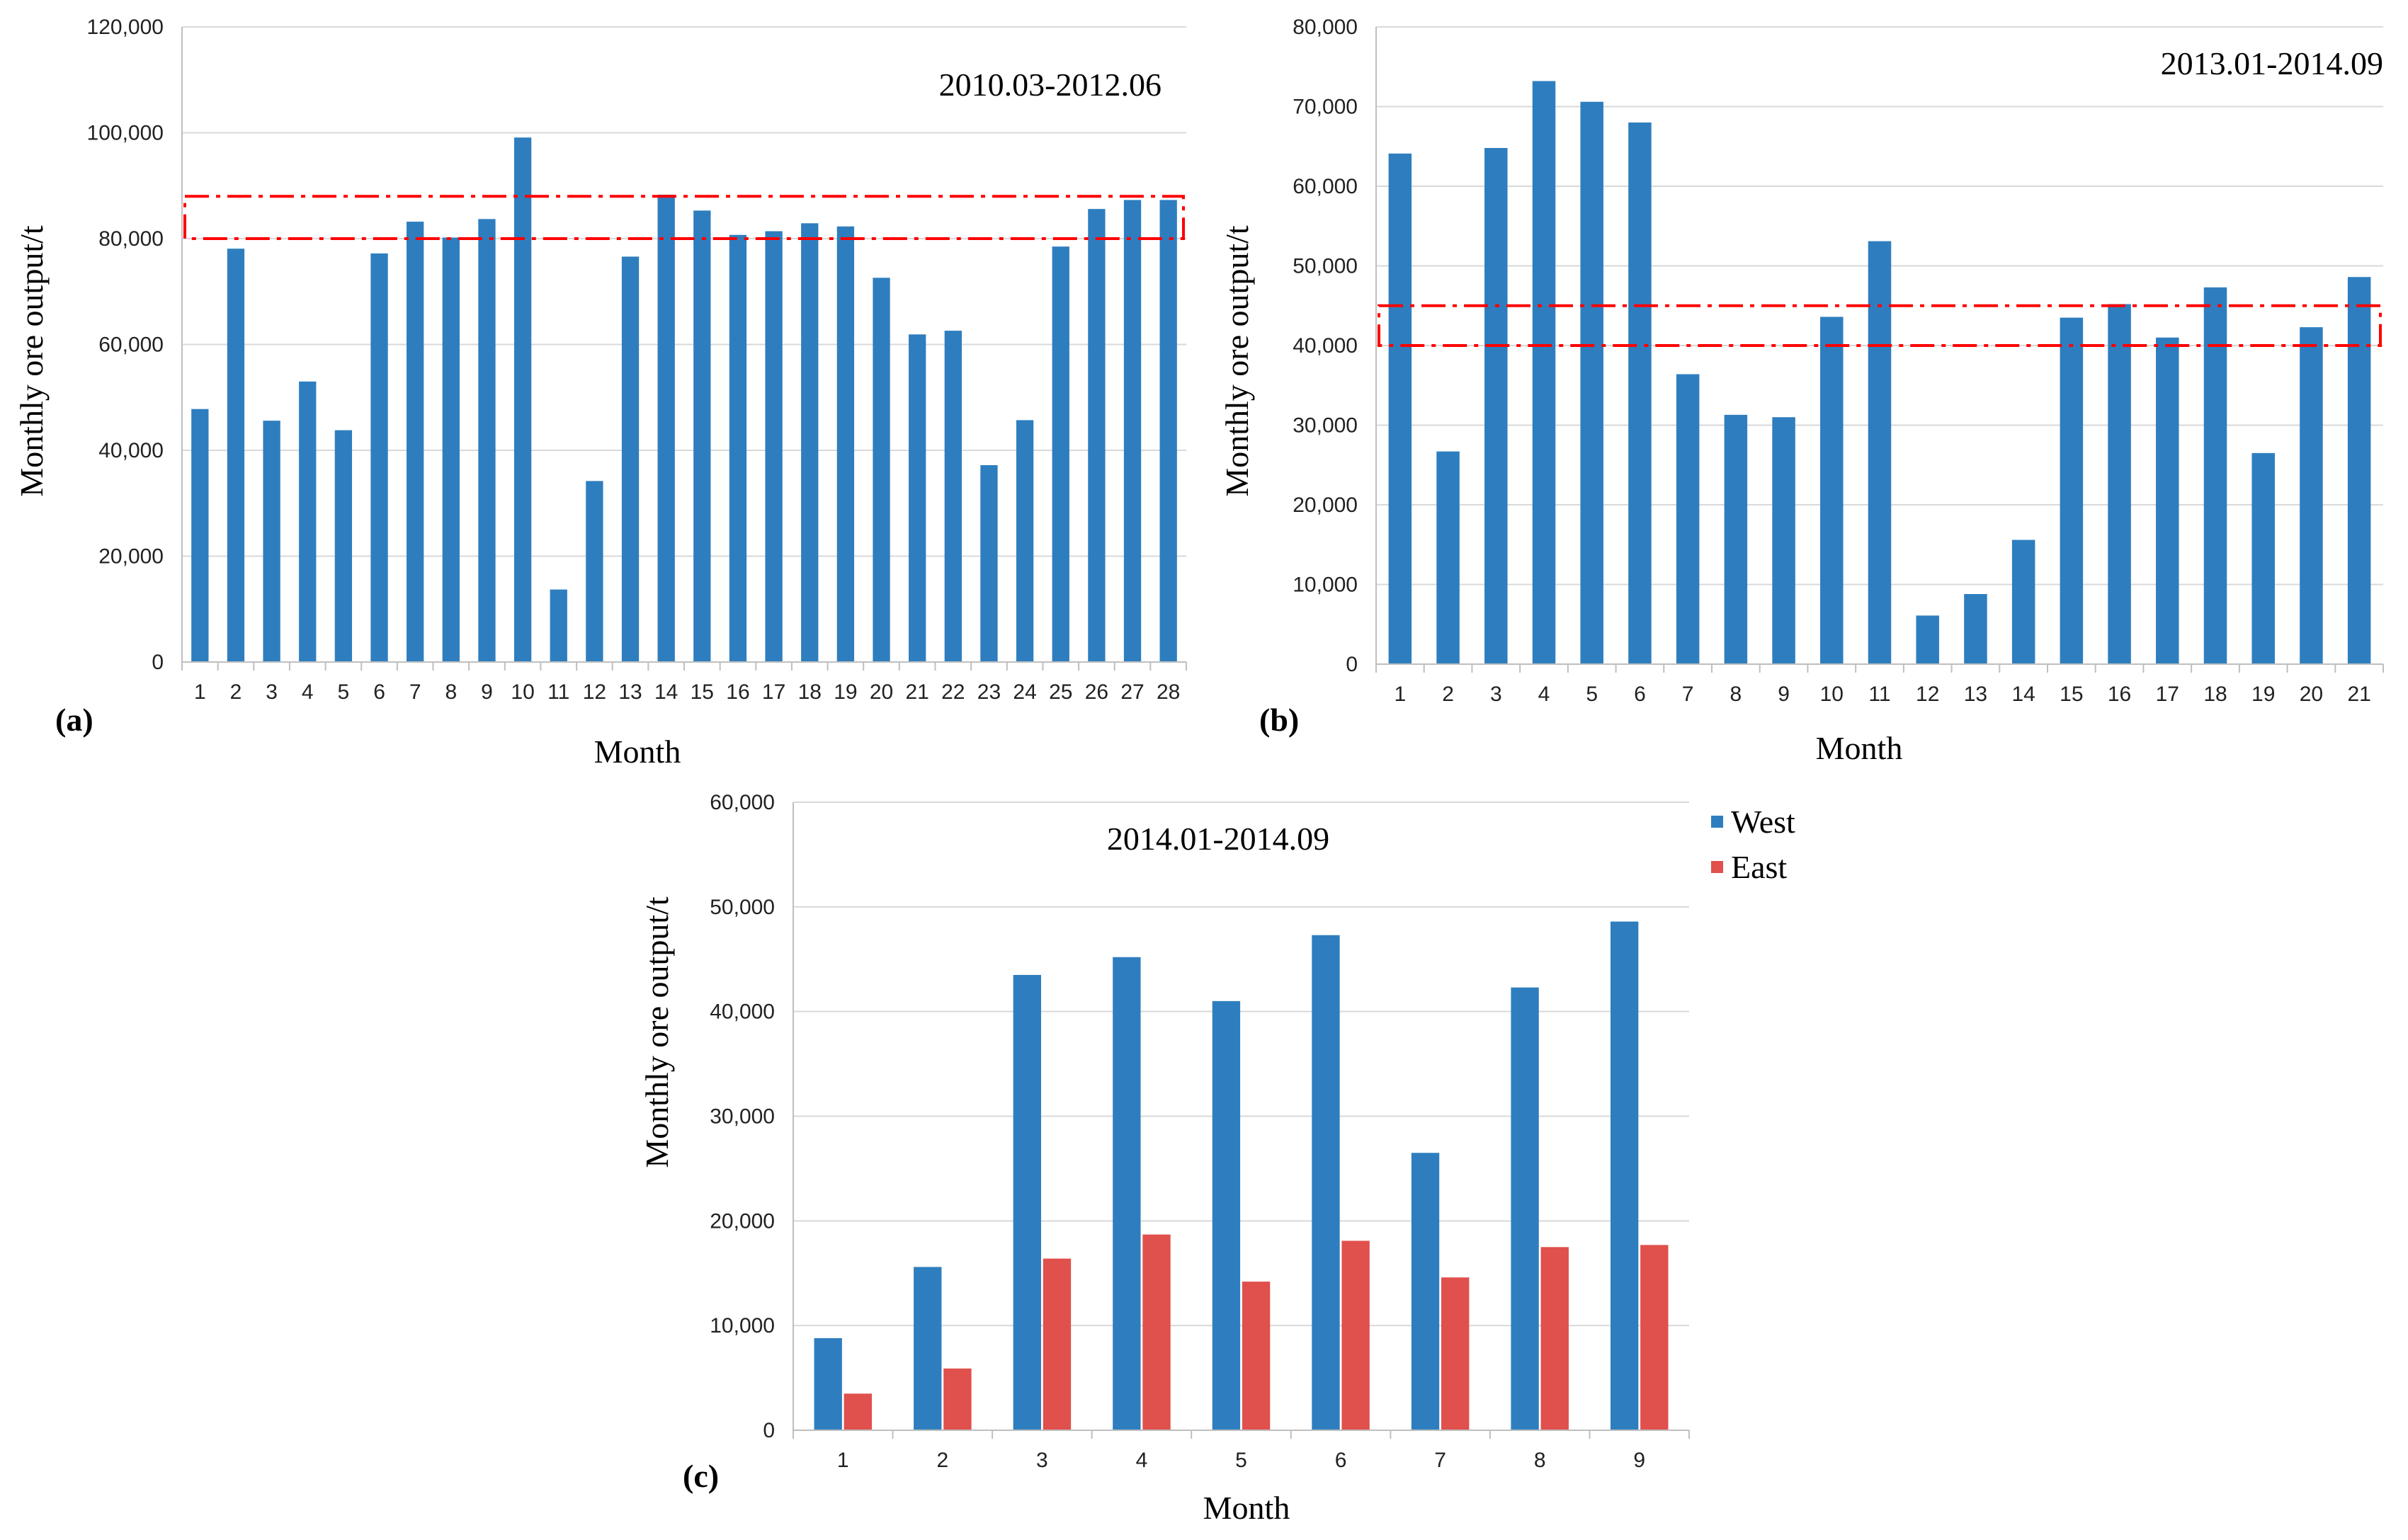 The height and width of the screenshot is (1540, 2408). What do you see at coordinates (1325, 346) in the screenshot?
I see `y-tick-label-b-4: 40,000` at bounding box center [1325, 346].